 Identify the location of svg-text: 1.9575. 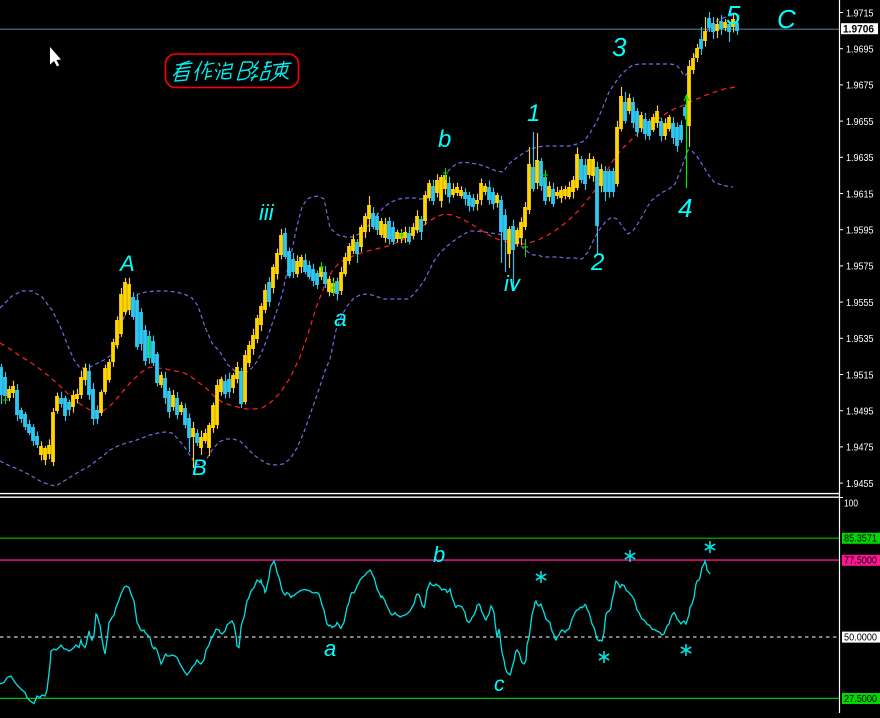
(860, 267).